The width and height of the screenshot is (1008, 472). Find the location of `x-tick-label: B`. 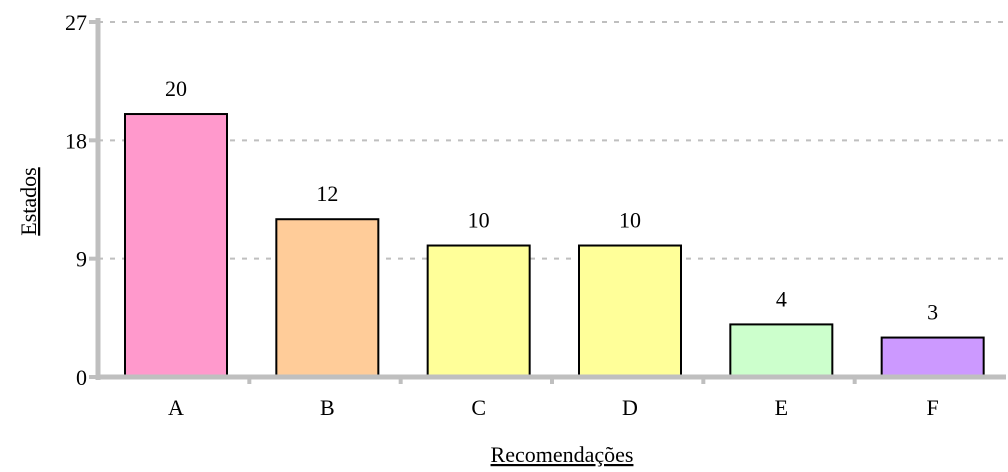

x-tick-label: B is located at coordinates (327, 407).